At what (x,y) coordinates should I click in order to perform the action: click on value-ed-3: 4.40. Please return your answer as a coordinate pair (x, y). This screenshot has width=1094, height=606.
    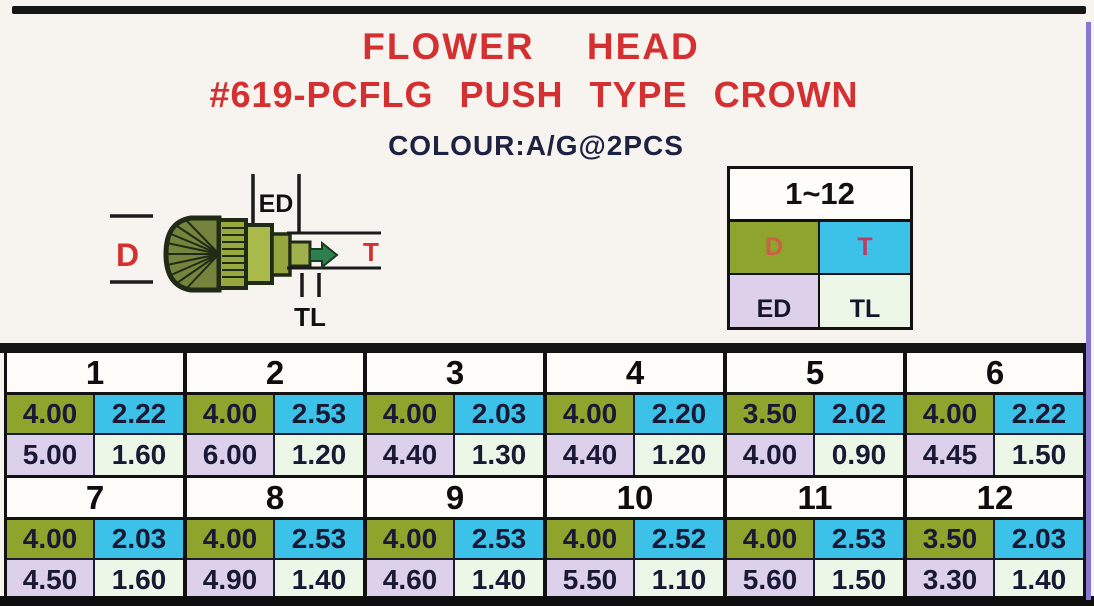
    Looking at the image, I should click on (411, 455).